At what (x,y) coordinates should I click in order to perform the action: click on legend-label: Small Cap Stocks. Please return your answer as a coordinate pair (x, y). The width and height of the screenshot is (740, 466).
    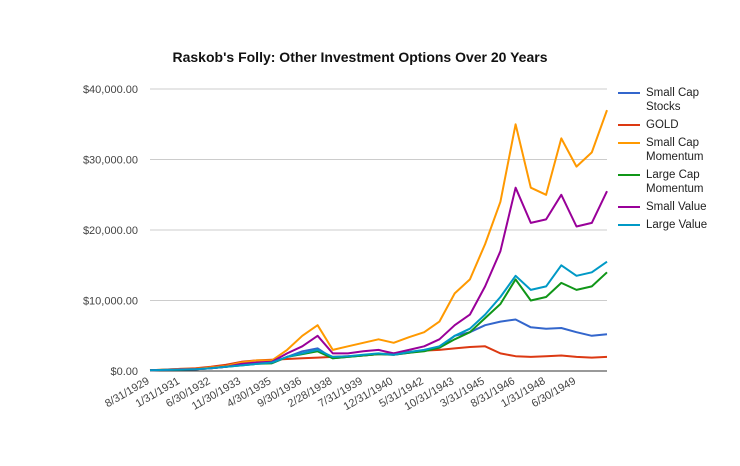
    Looking at the image, I should click on (673, 100).